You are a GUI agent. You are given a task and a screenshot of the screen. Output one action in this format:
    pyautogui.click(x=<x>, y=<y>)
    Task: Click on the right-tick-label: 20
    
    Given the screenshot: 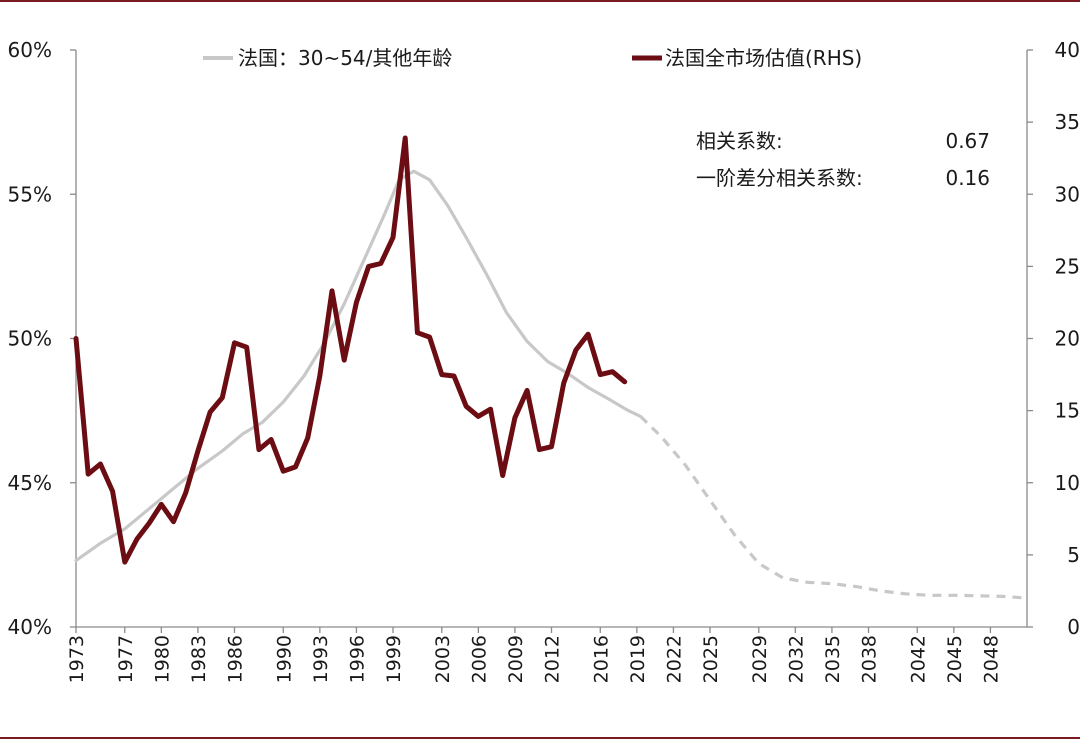 What is the action you would take?
    pyautogui.click(x=1067, y=339)
    